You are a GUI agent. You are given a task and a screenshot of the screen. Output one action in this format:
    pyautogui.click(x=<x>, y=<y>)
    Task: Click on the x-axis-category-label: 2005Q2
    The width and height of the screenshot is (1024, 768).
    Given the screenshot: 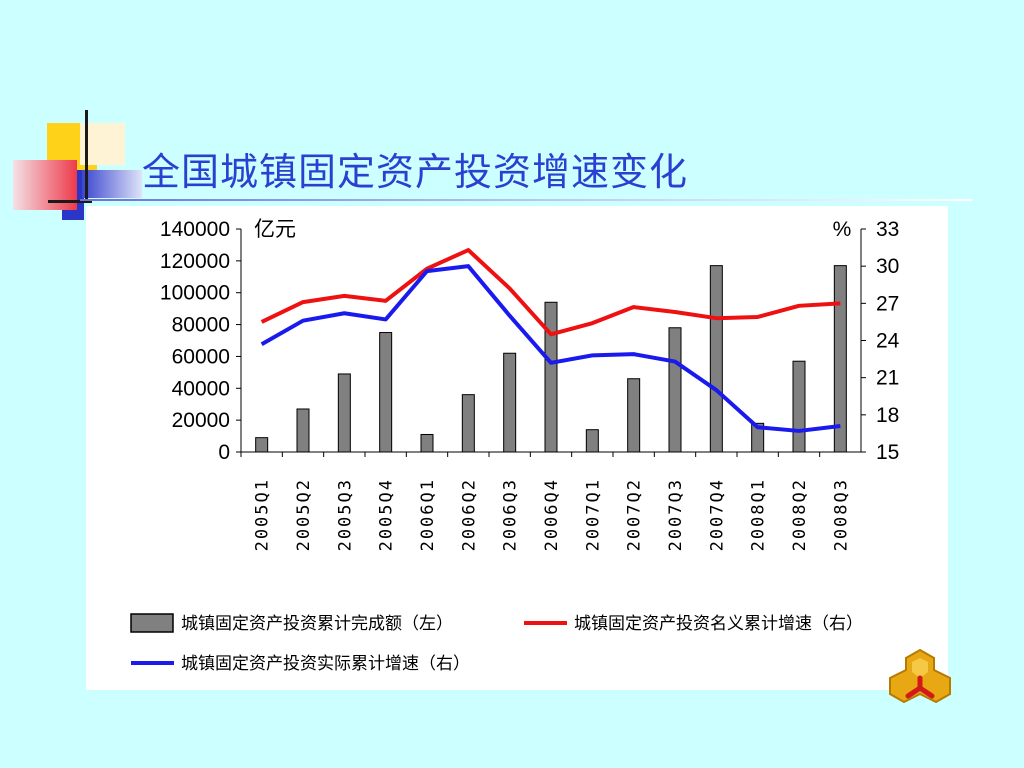 What is the action you would take?
    pyautogui.click(x=304, y=514)
    